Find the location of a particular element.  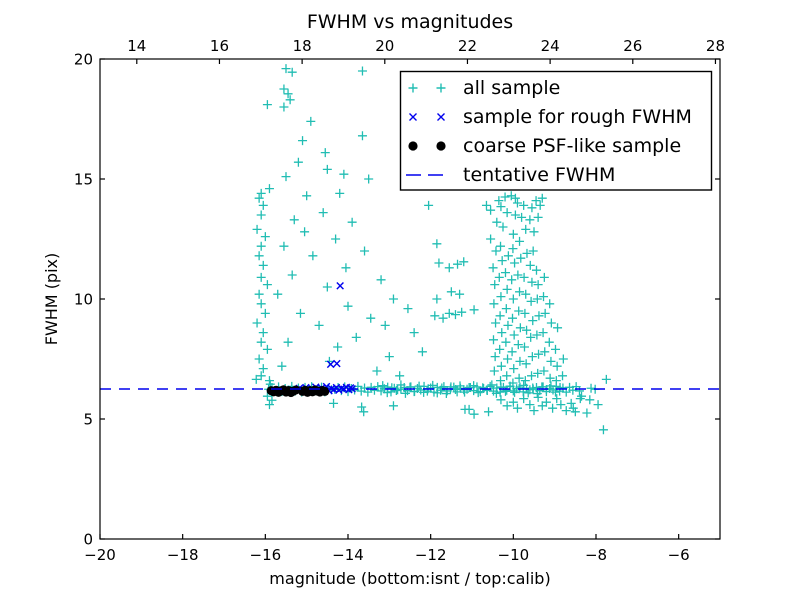

tick-label: 24 is located at coordinates (550, 46).